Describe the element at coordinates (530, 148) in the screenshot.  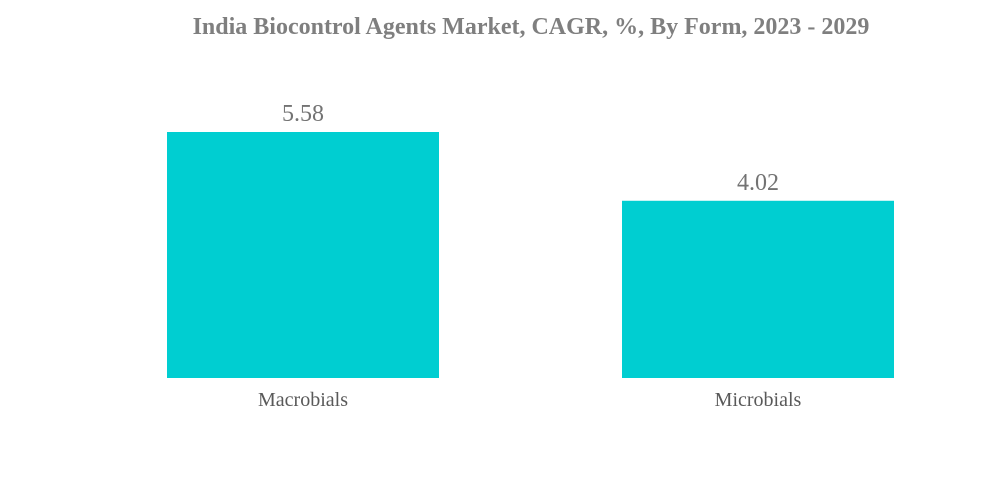
I see `value-labels-group: 5.58 4.02` at that location.